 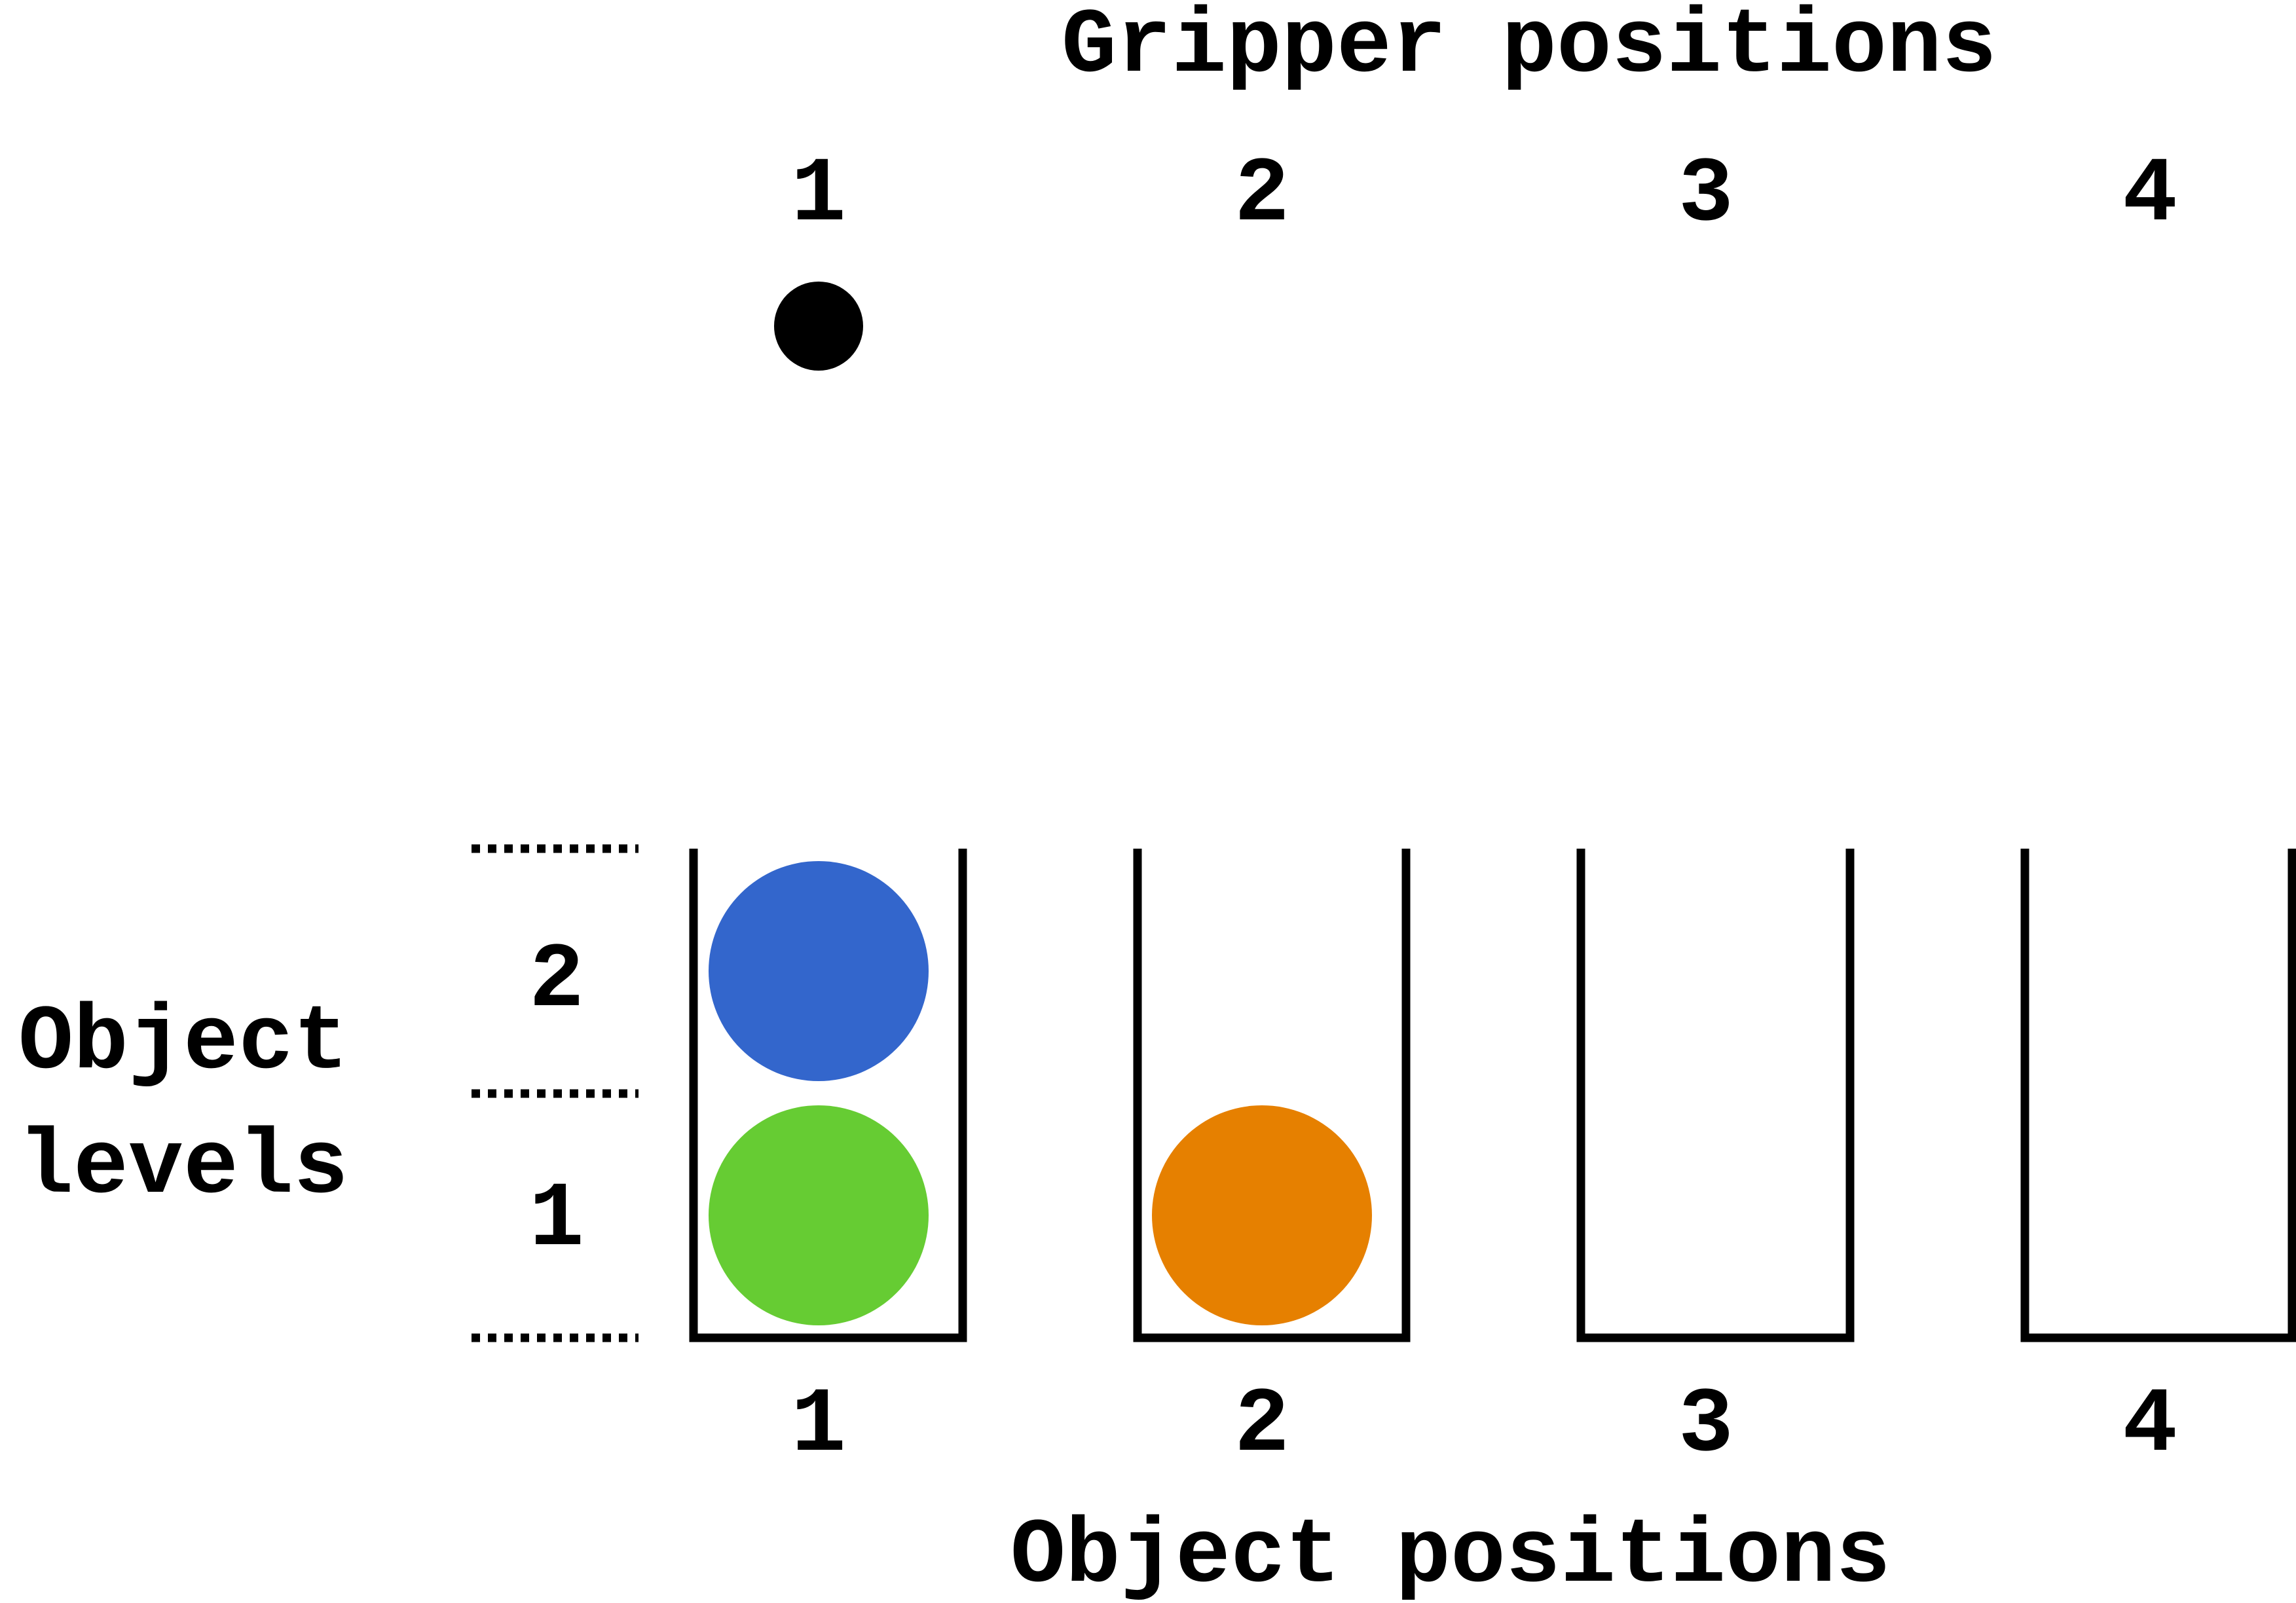 What do you see at coordinates (1262, 195) in the screenshot?
I see `gripper-position-label-2: 2` at bounding box center [1262, 195].